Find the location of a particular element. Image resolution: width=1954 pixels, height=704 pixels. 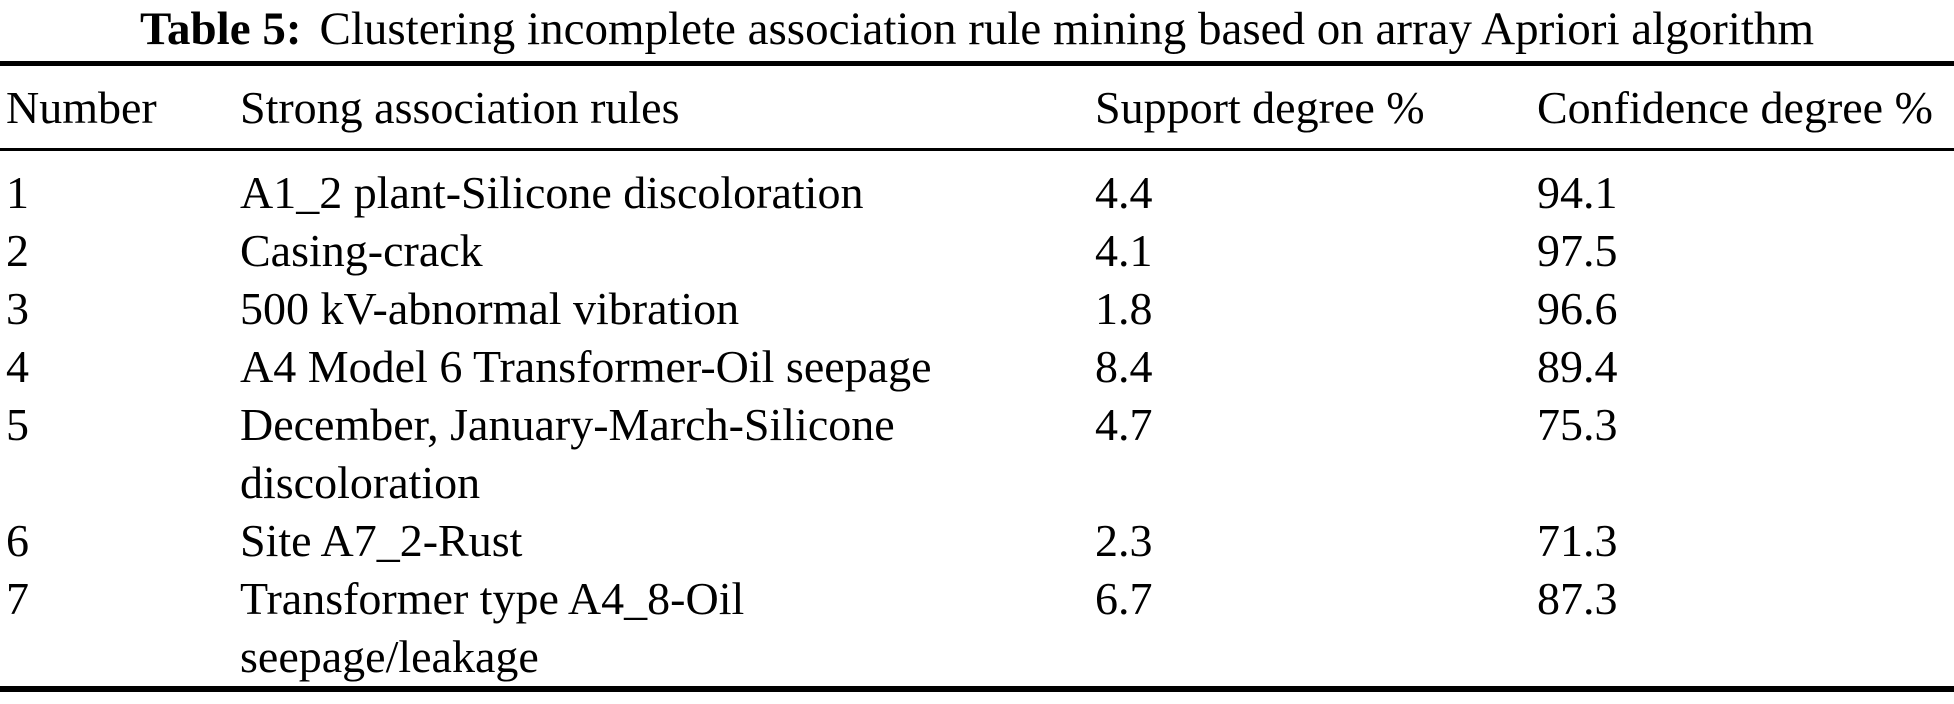

cell-confidence: 71.3 is located at coordinates (1577, 540).